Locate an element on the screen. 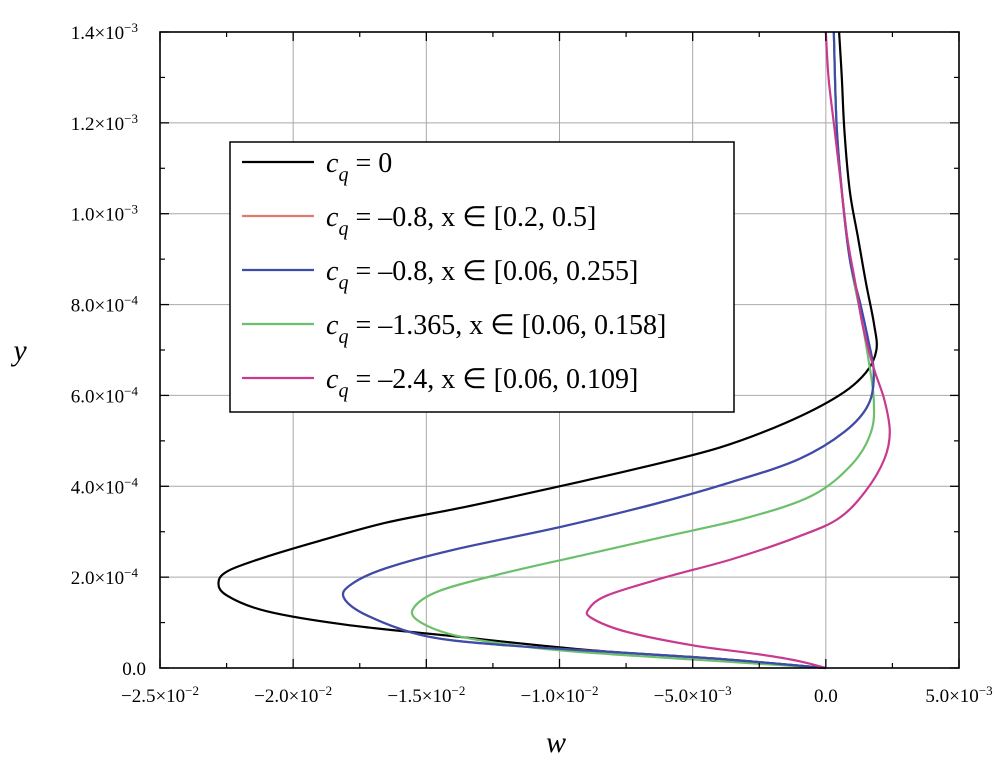 This screenshot has width=1008, height=761. legend-label-4: cq = –2.4, x ∈ [0.06, 0.109] is located at coordinates (482, 383).